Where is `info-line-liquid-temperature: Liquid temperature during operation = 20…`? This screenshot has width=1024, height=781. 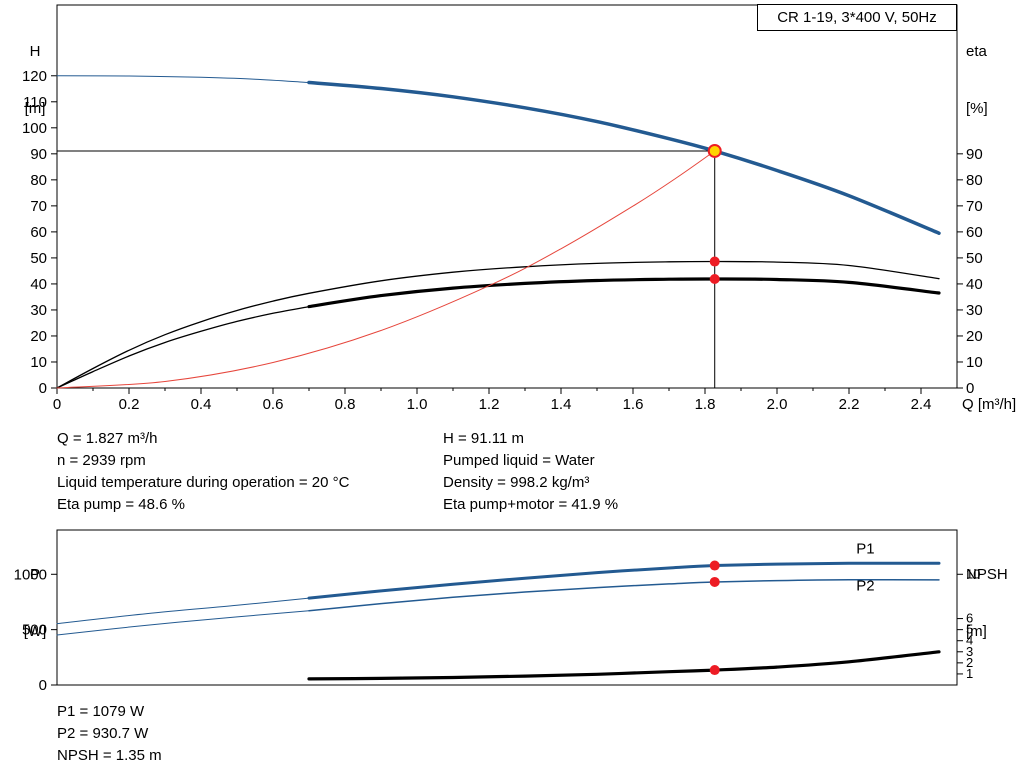
info-line-liquid-temperature: Liquid temperature during operation = 20… is located at coordinates (203, 482).